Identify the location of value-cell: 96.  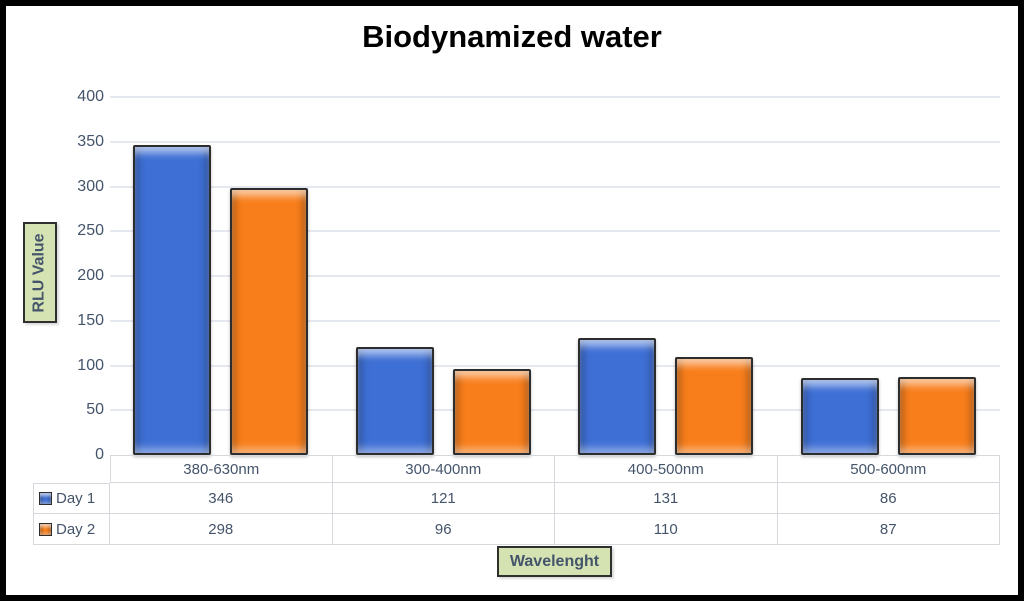
(443, 529).